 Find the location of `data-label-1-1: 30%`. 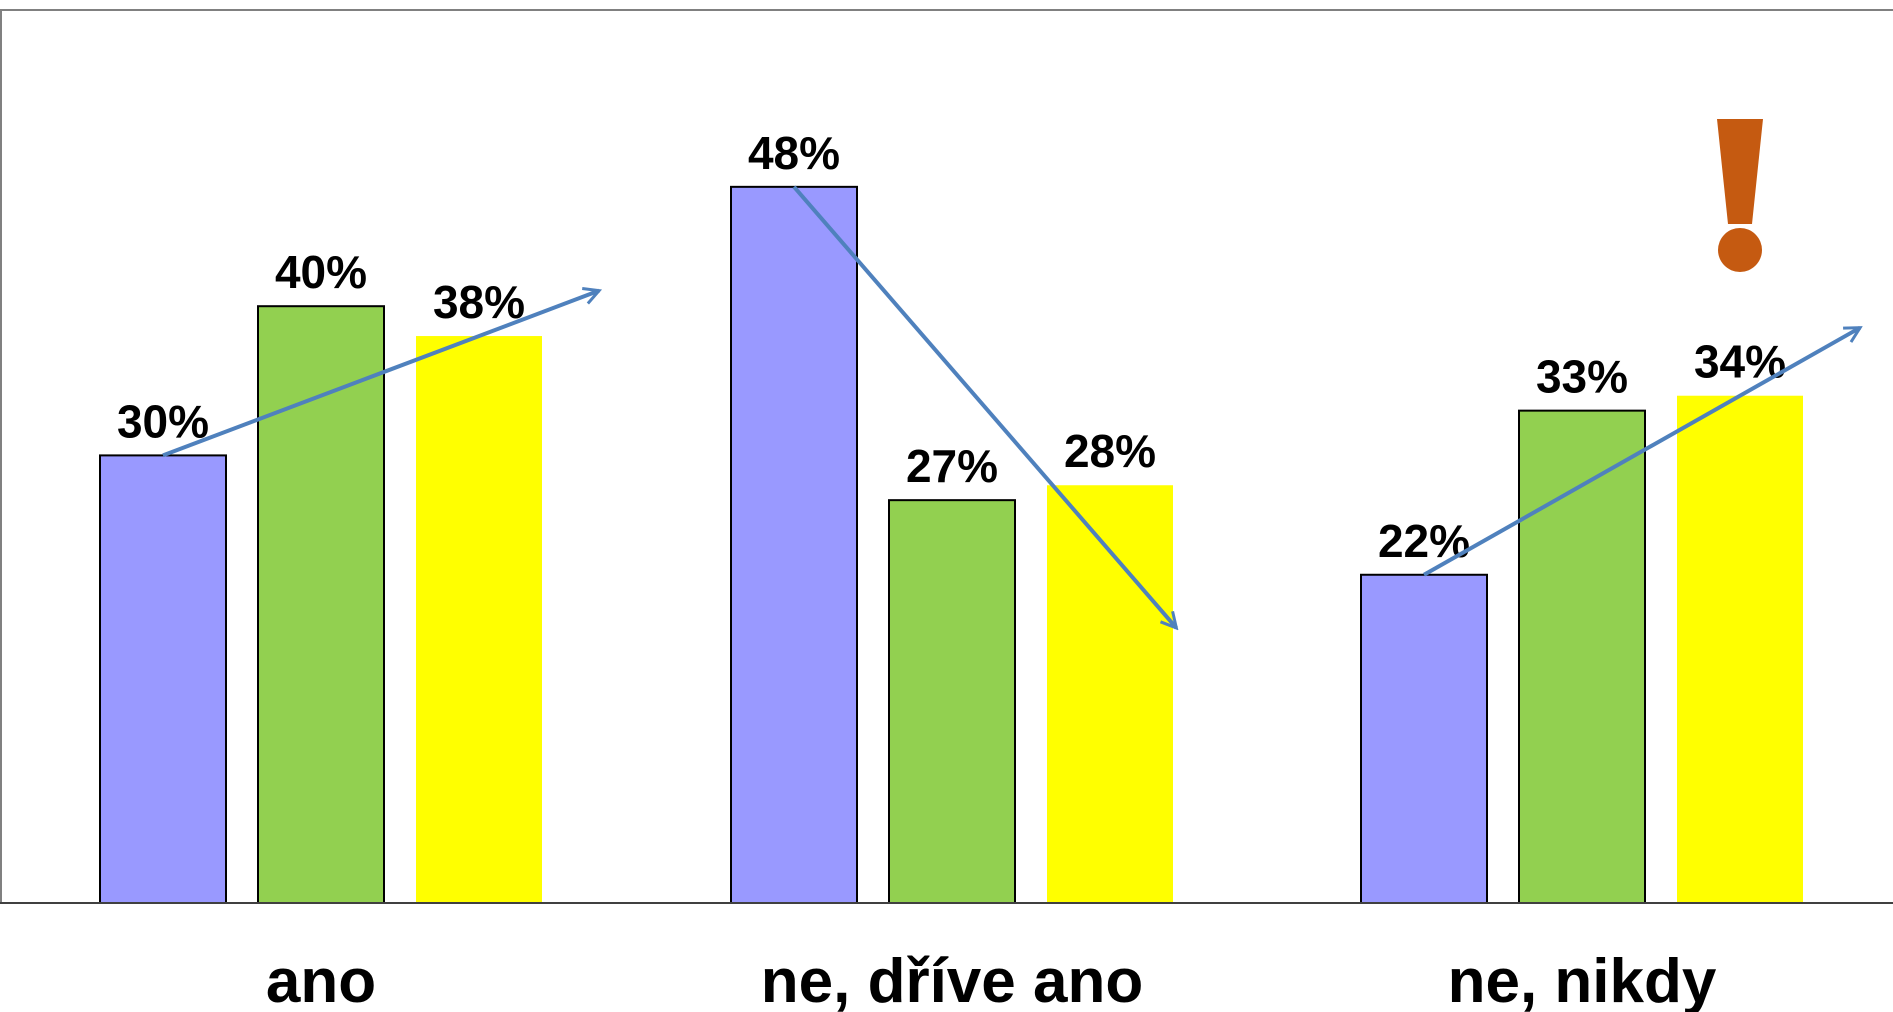

data-label-1-1: 30% is located at coordinates (163, 421).